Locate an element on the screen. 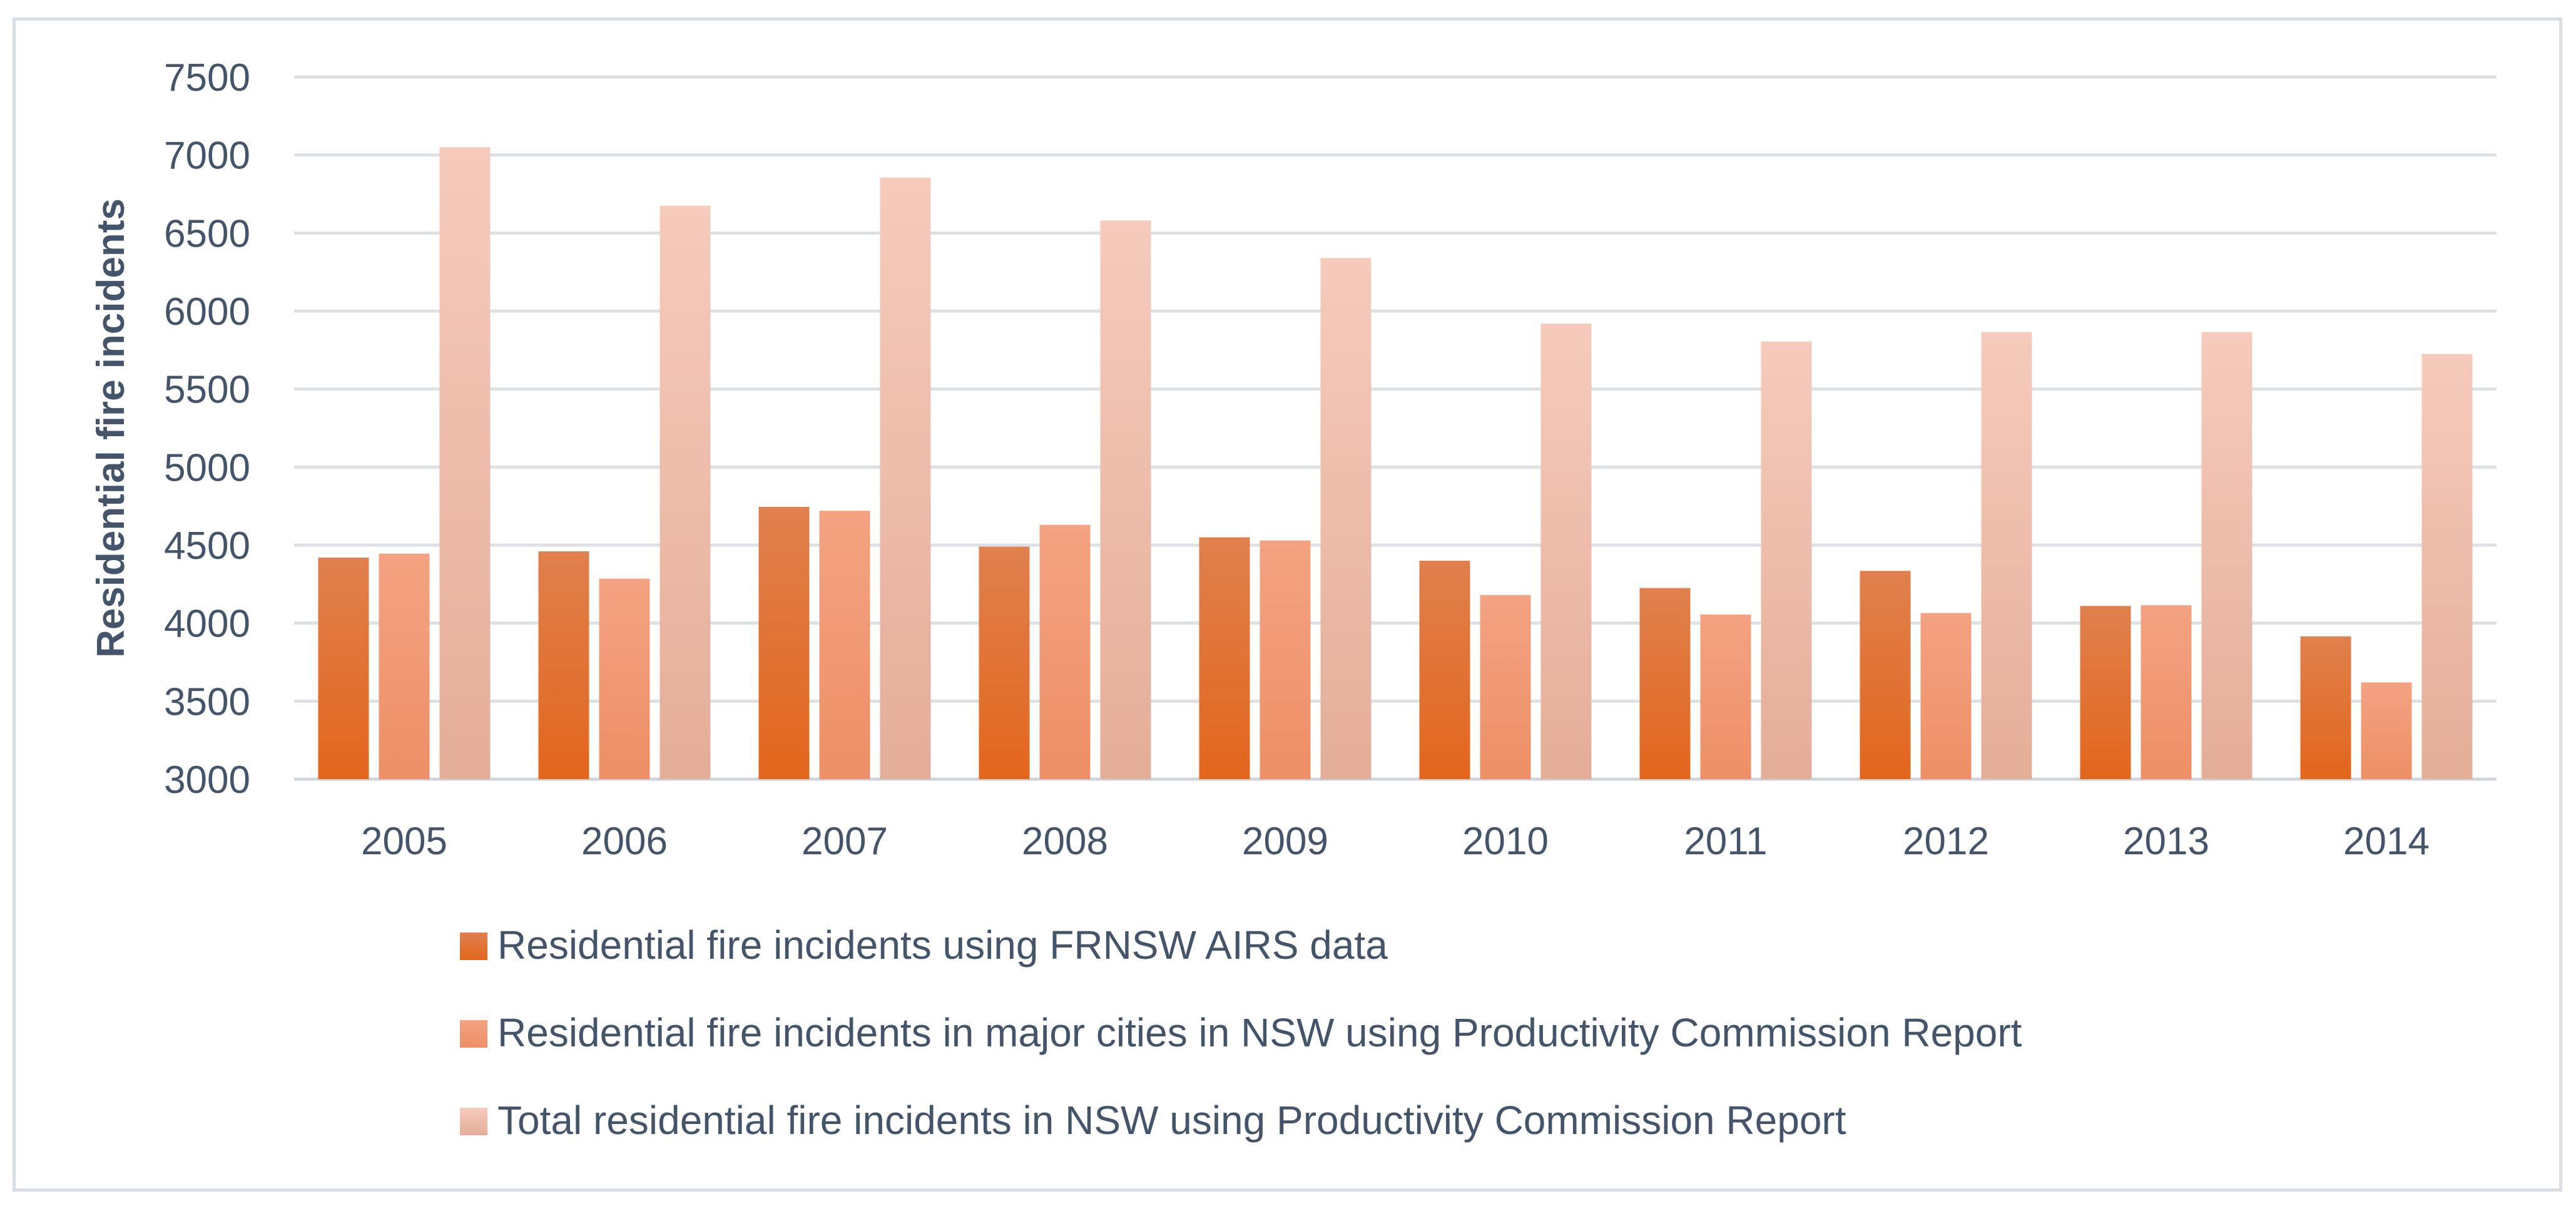 The height and width of the screenshot is (1211, 2576). x-tick-label: 2008 is located at coordinates (1065, 841).